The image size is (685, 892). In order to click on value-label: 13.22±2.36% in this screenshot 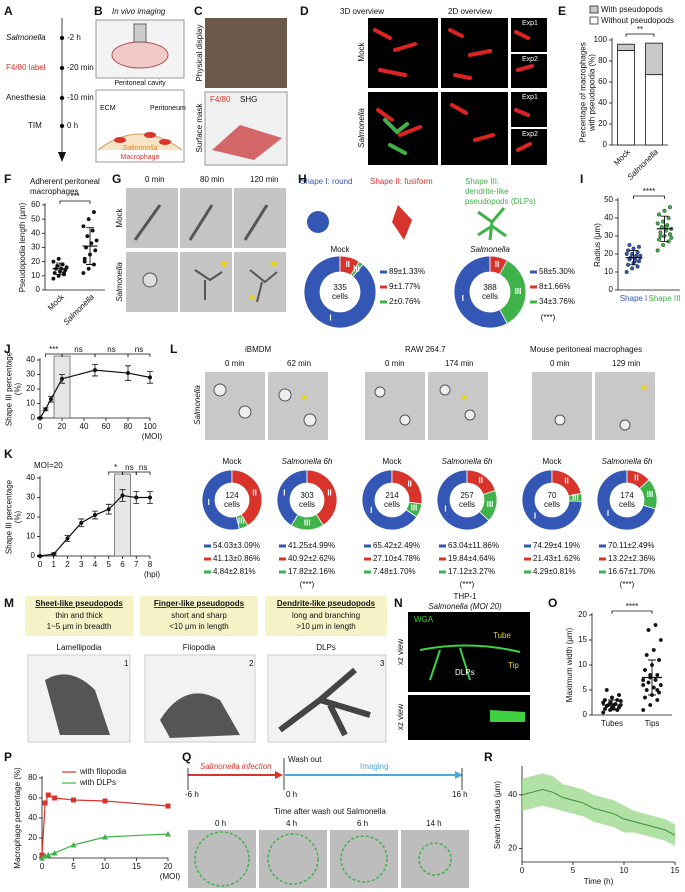, I will do `click(631, 558)`.